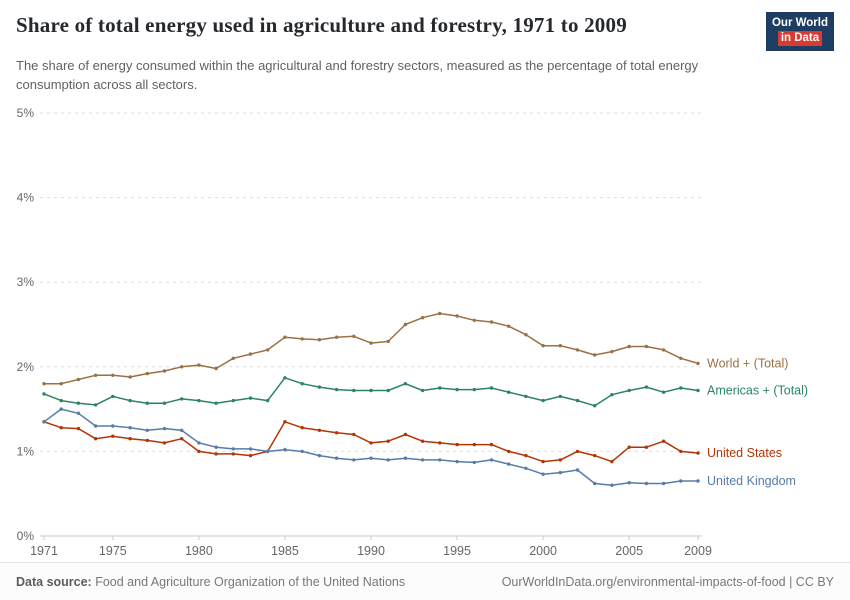  Describe the element at coordinates (747, 363) in the screenshot. I see `series-end-label-world-total: World + (Total)` at that location.